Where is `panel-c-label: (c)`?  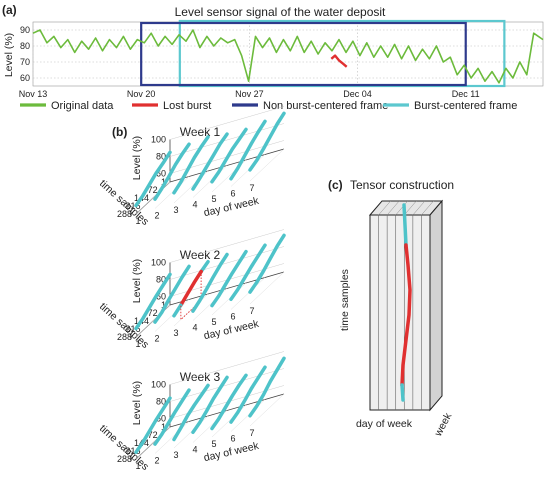
panel-c-label: (c) is located at coordinates (335, 185).